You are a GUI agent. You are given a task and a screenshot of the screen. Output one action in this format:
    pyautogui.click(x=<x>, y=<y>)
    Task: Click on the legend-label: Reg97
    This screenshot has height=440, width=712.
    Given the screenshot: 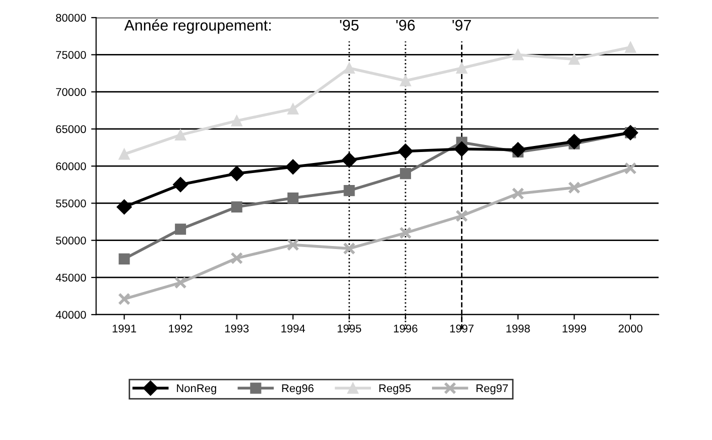 What is the action you would take?
    pyautogui.click(x=492, y=389)
    